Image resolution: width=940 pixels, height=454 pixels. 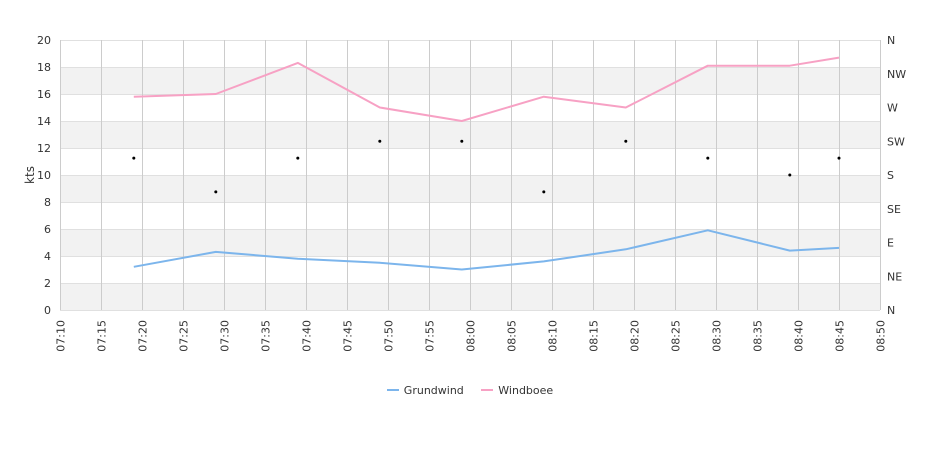 I want to click on x-tick-label: 08:10, so click(x=553, y=336).